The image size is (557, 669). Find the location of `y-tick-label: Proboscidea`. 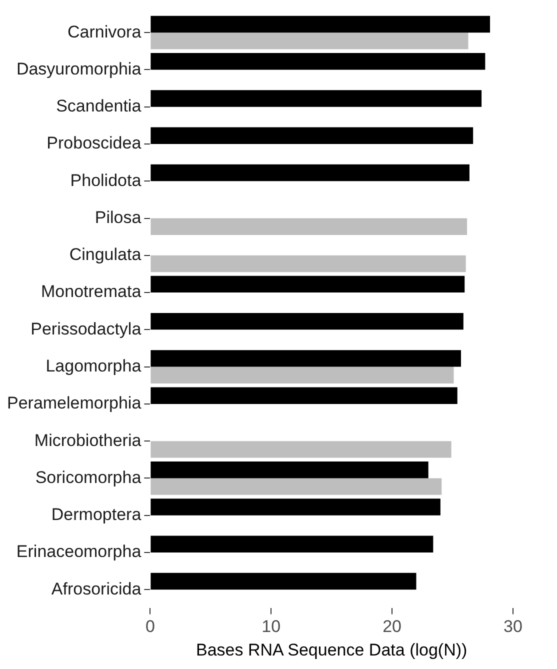

y-tick-label: Proboscidea is located at coordinates (94, 143).